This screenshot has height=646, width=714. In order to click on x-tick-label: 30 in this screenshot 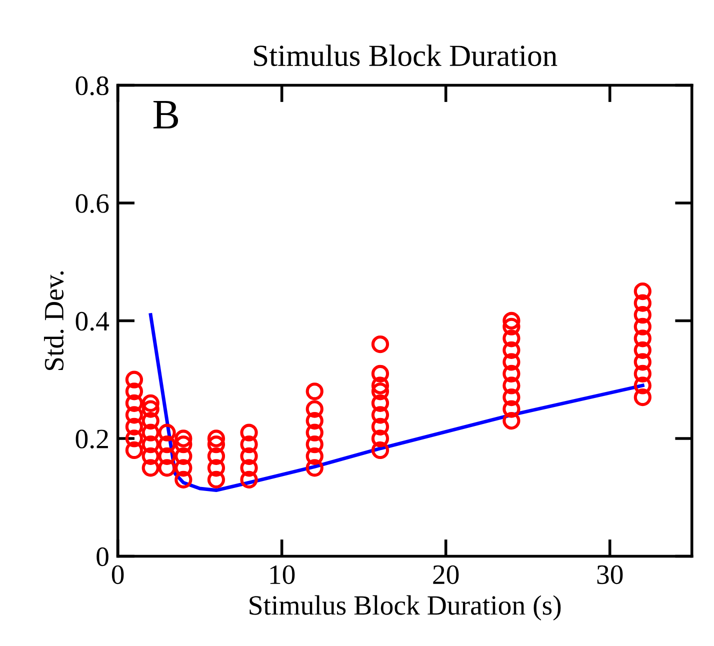, I will do `click(610, 574)`.